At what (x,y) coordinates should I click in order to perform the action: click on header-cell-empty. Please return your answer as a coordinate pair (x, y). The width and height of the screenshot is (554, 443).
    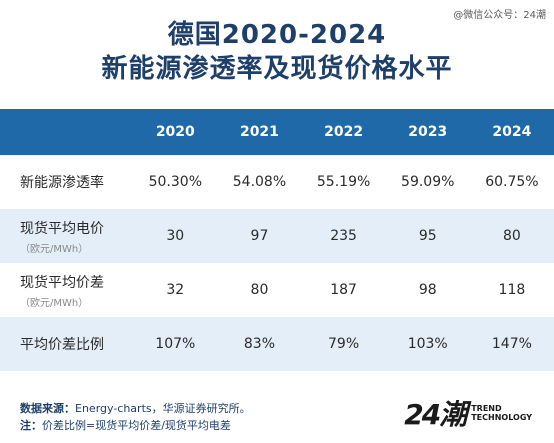
    Looking at the image, I should click on (66, 132).